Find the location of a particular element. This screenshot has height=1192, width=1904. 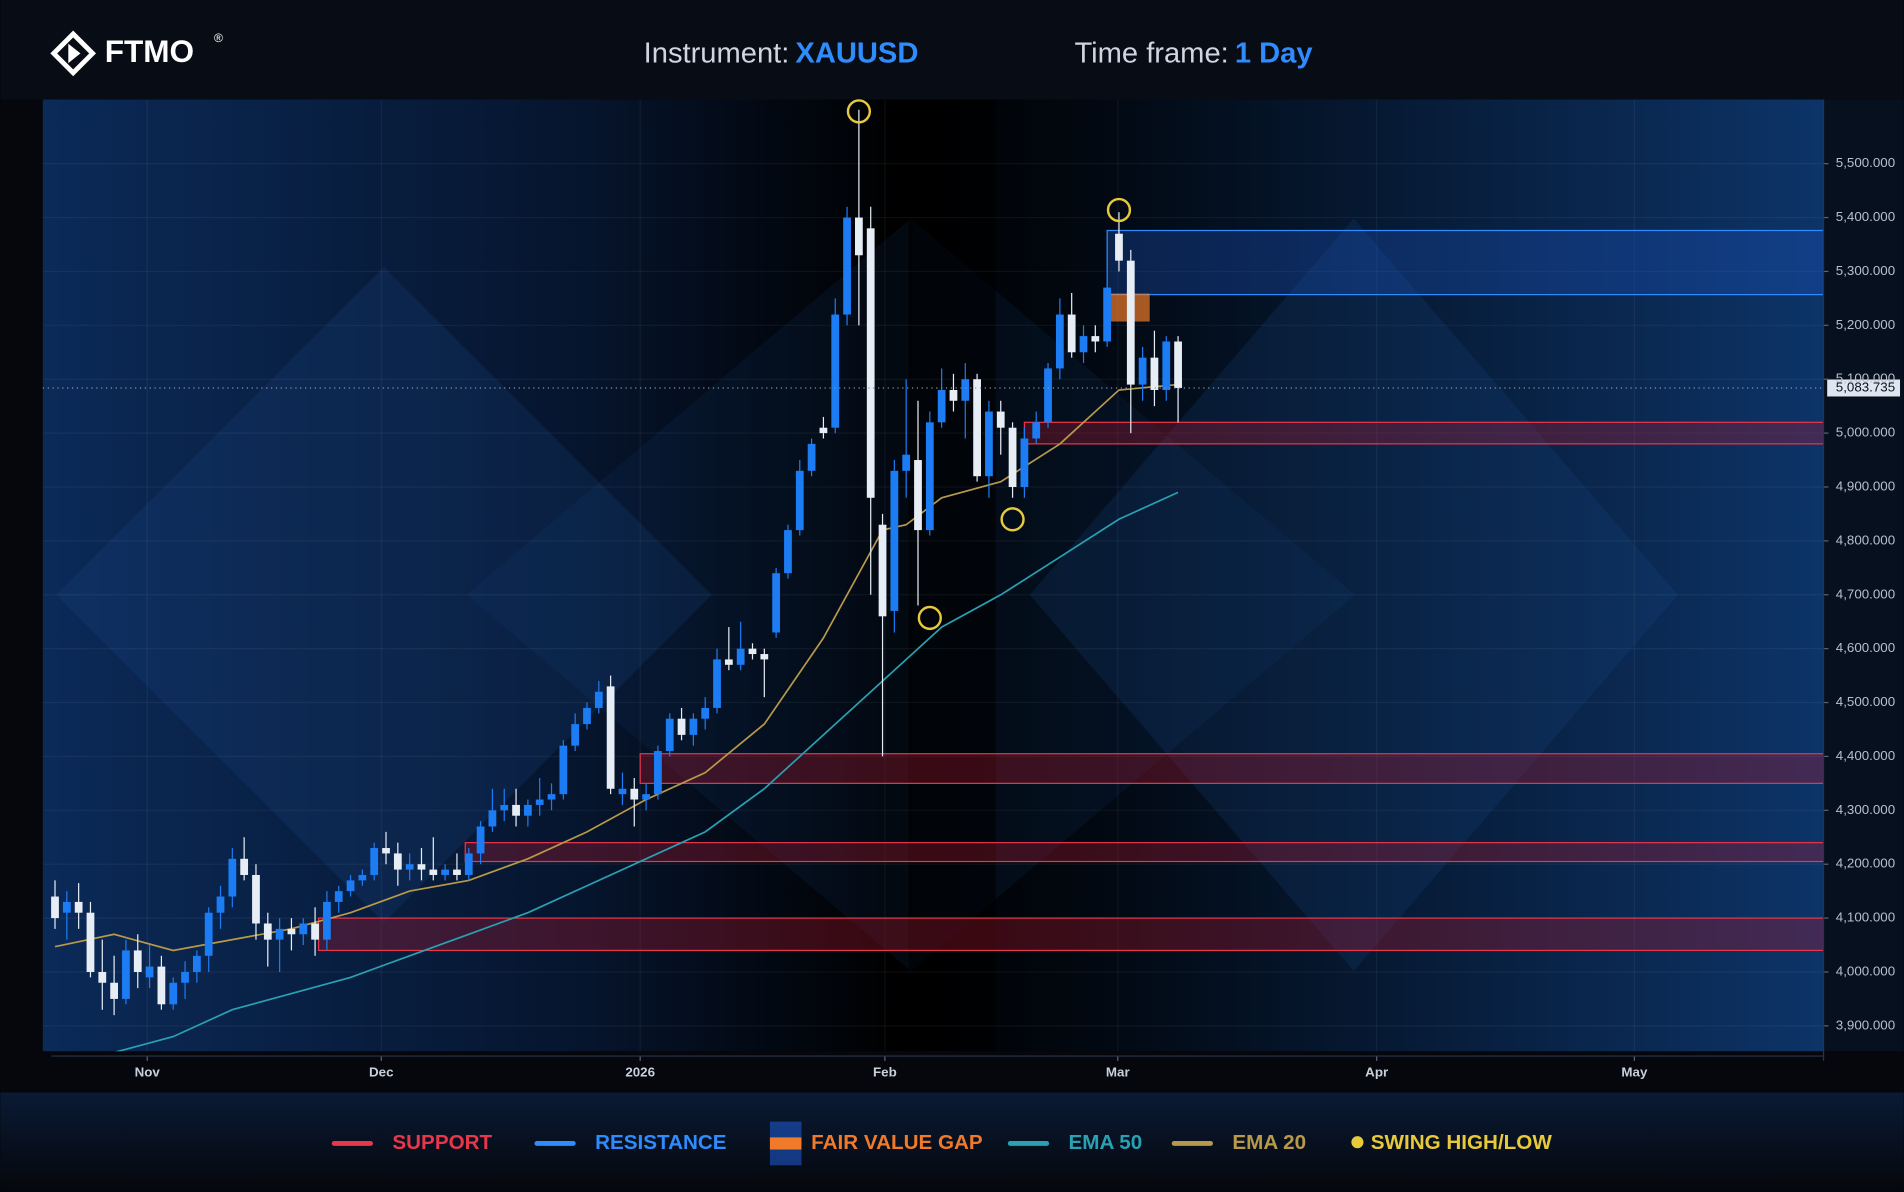

x-tick-label: 2026 is located at coordinates (640, 1072).